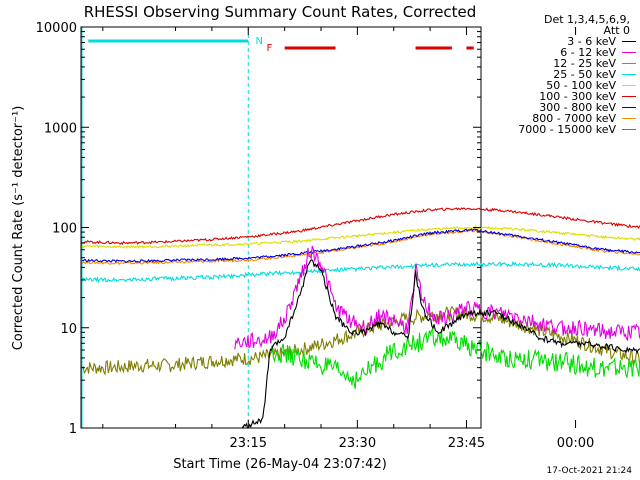 This screenshot has width=640, height=480. Describe the element at coordinates (581, 85) in the screenshot. I see `legend-label: 50 - 100 keV` at that location.